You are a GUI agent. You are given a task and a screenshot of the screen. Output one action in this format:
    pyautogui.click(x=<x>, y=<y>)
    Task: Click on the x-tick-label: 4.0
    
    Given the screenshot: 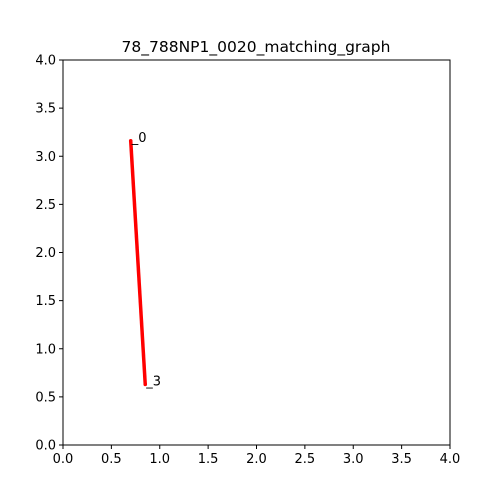 What is the action you would take?
    pyautogui.click(x=450, y=459)
    